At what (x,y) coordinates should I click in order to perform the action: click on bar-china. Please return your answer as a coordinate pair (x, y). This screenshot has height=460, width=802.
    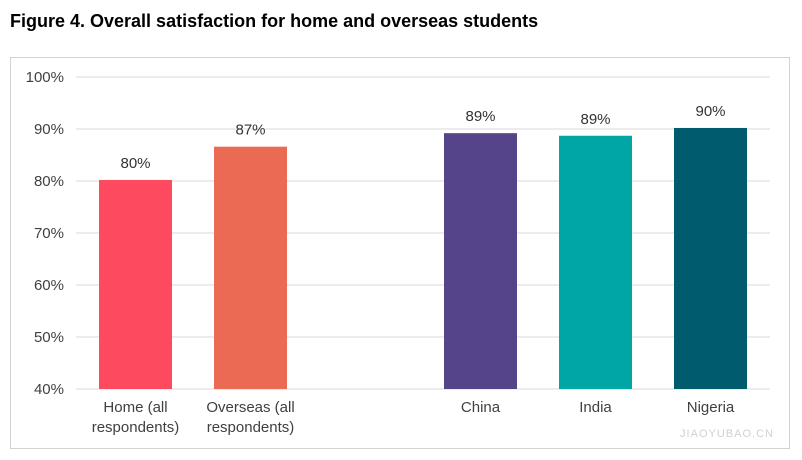
    Looking at the image, I should click on (480, 261).